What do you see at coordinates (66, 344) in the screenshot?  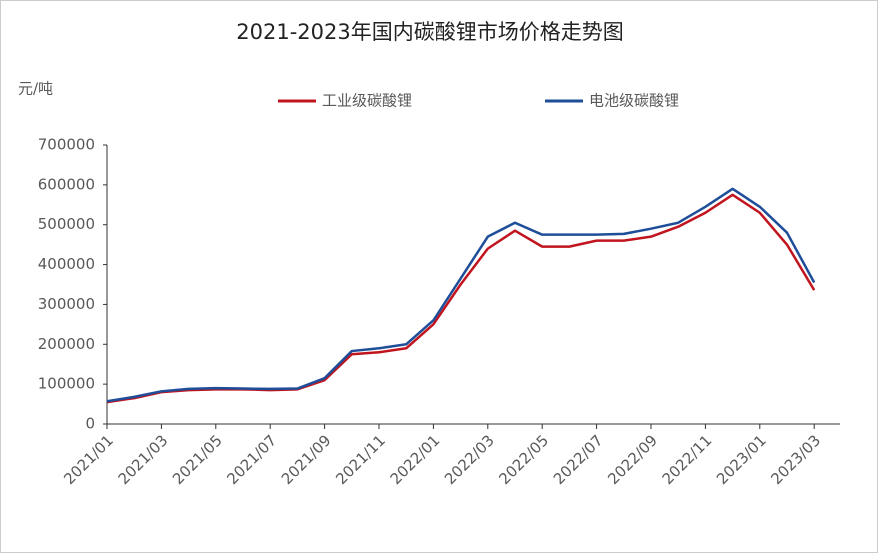 I see `y-tick-label: 200000` at bounding box center [66, 344].